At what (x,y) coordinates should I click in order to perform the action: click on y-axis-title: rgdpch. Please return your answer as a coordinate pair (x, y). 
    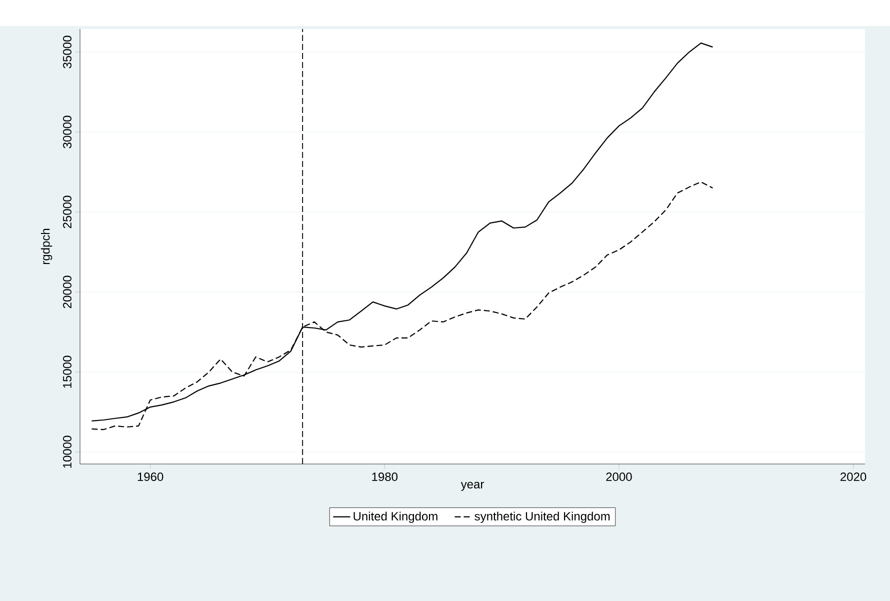
    Looking at the image, I should click on (46, 246).